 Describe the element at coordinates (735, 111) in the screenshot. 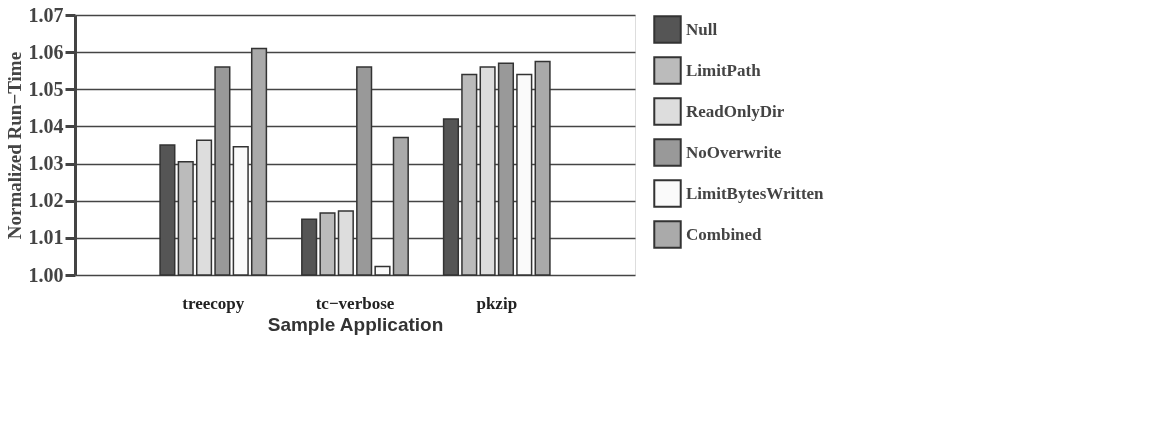

I see `legend-label: ReadOnlyDir` at that location.